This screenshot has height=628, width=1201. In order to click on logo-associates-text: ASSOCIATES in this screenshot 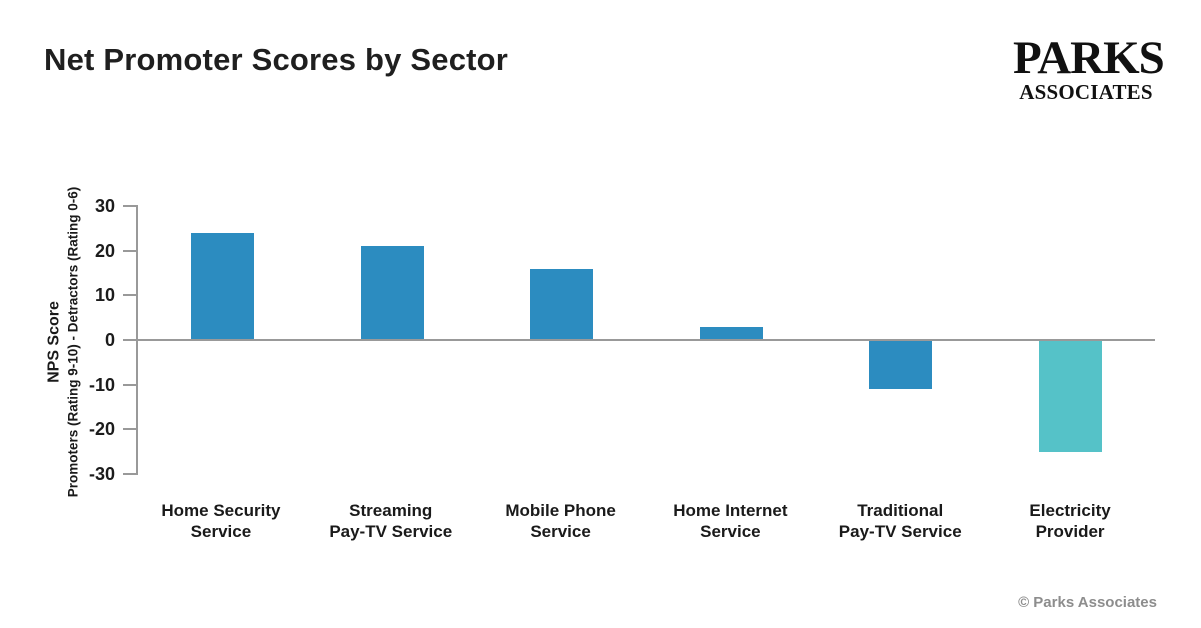, I will do `click(1086, 92)`.